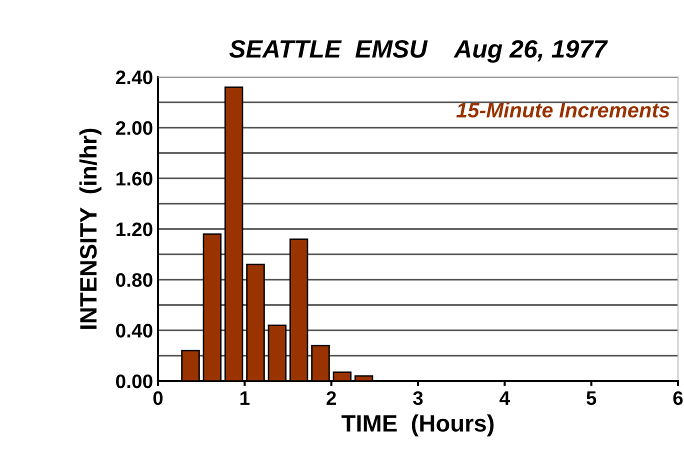 The height and width of the screenshot is (467, 684). What do you see at coordinates (678, 398) in the screenshot?
I see `x-tick-label: 6` at bounding box center [678, 398].